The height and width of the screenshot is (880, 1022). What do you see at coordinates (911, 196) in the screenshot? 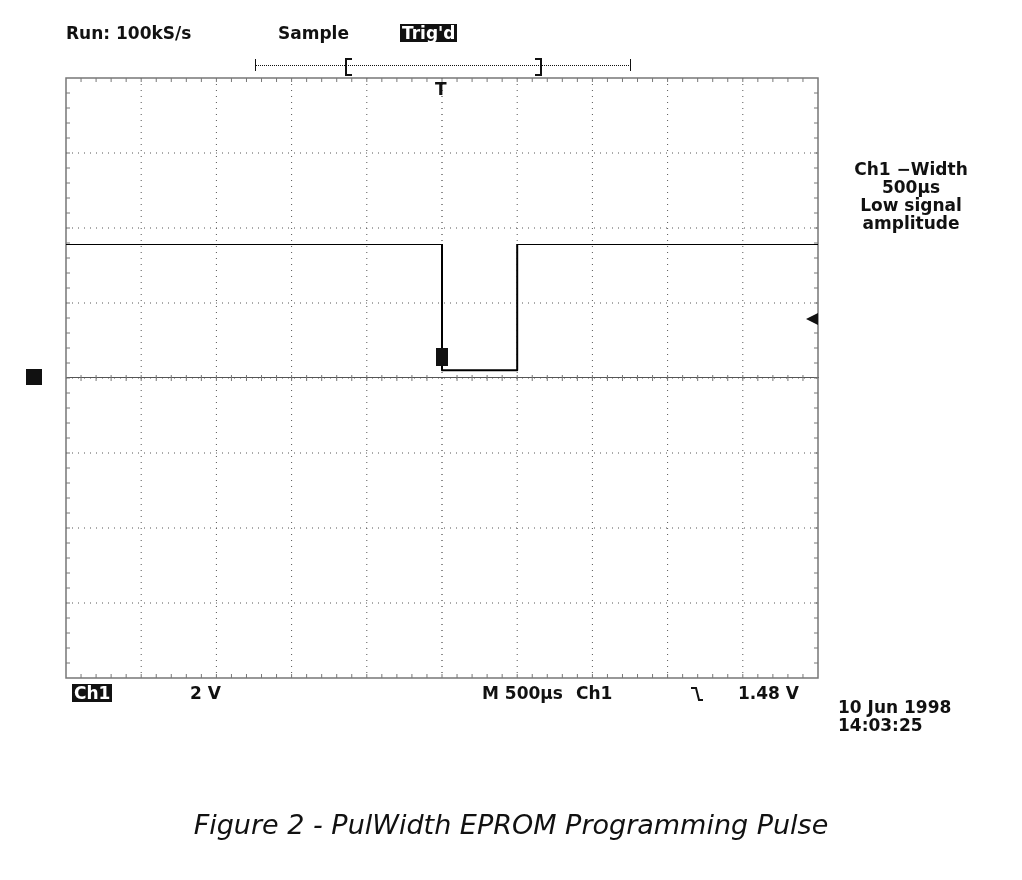
I see `text: Ch1 −Width 500µs Low signal amplitude` at bounding box center [911, 196].